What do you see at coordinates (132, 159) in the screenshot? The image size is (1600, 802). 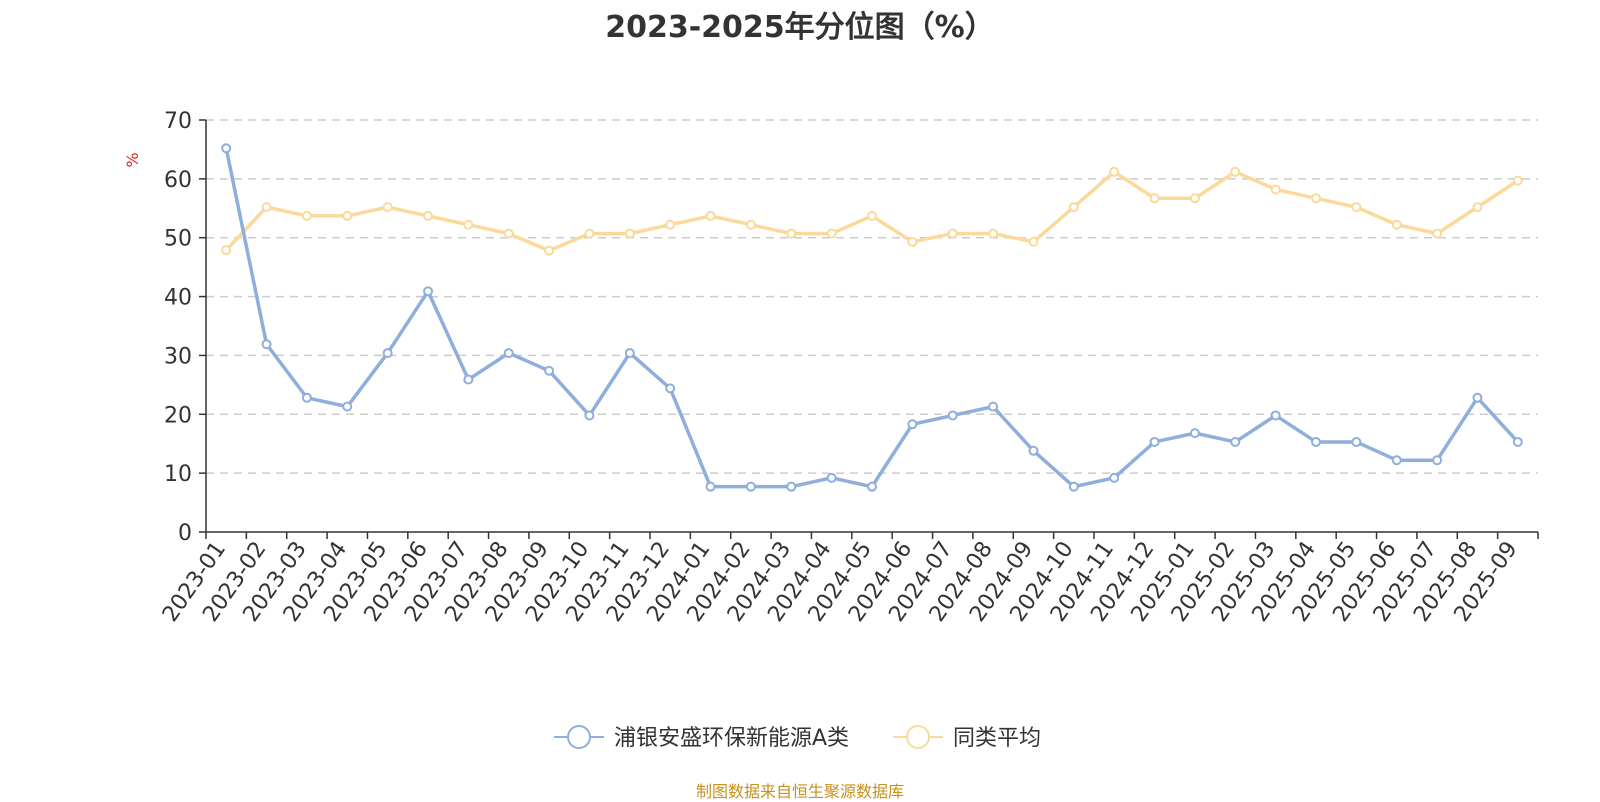 I see `y-axis-unit: %` at bounding box center [132, 159].